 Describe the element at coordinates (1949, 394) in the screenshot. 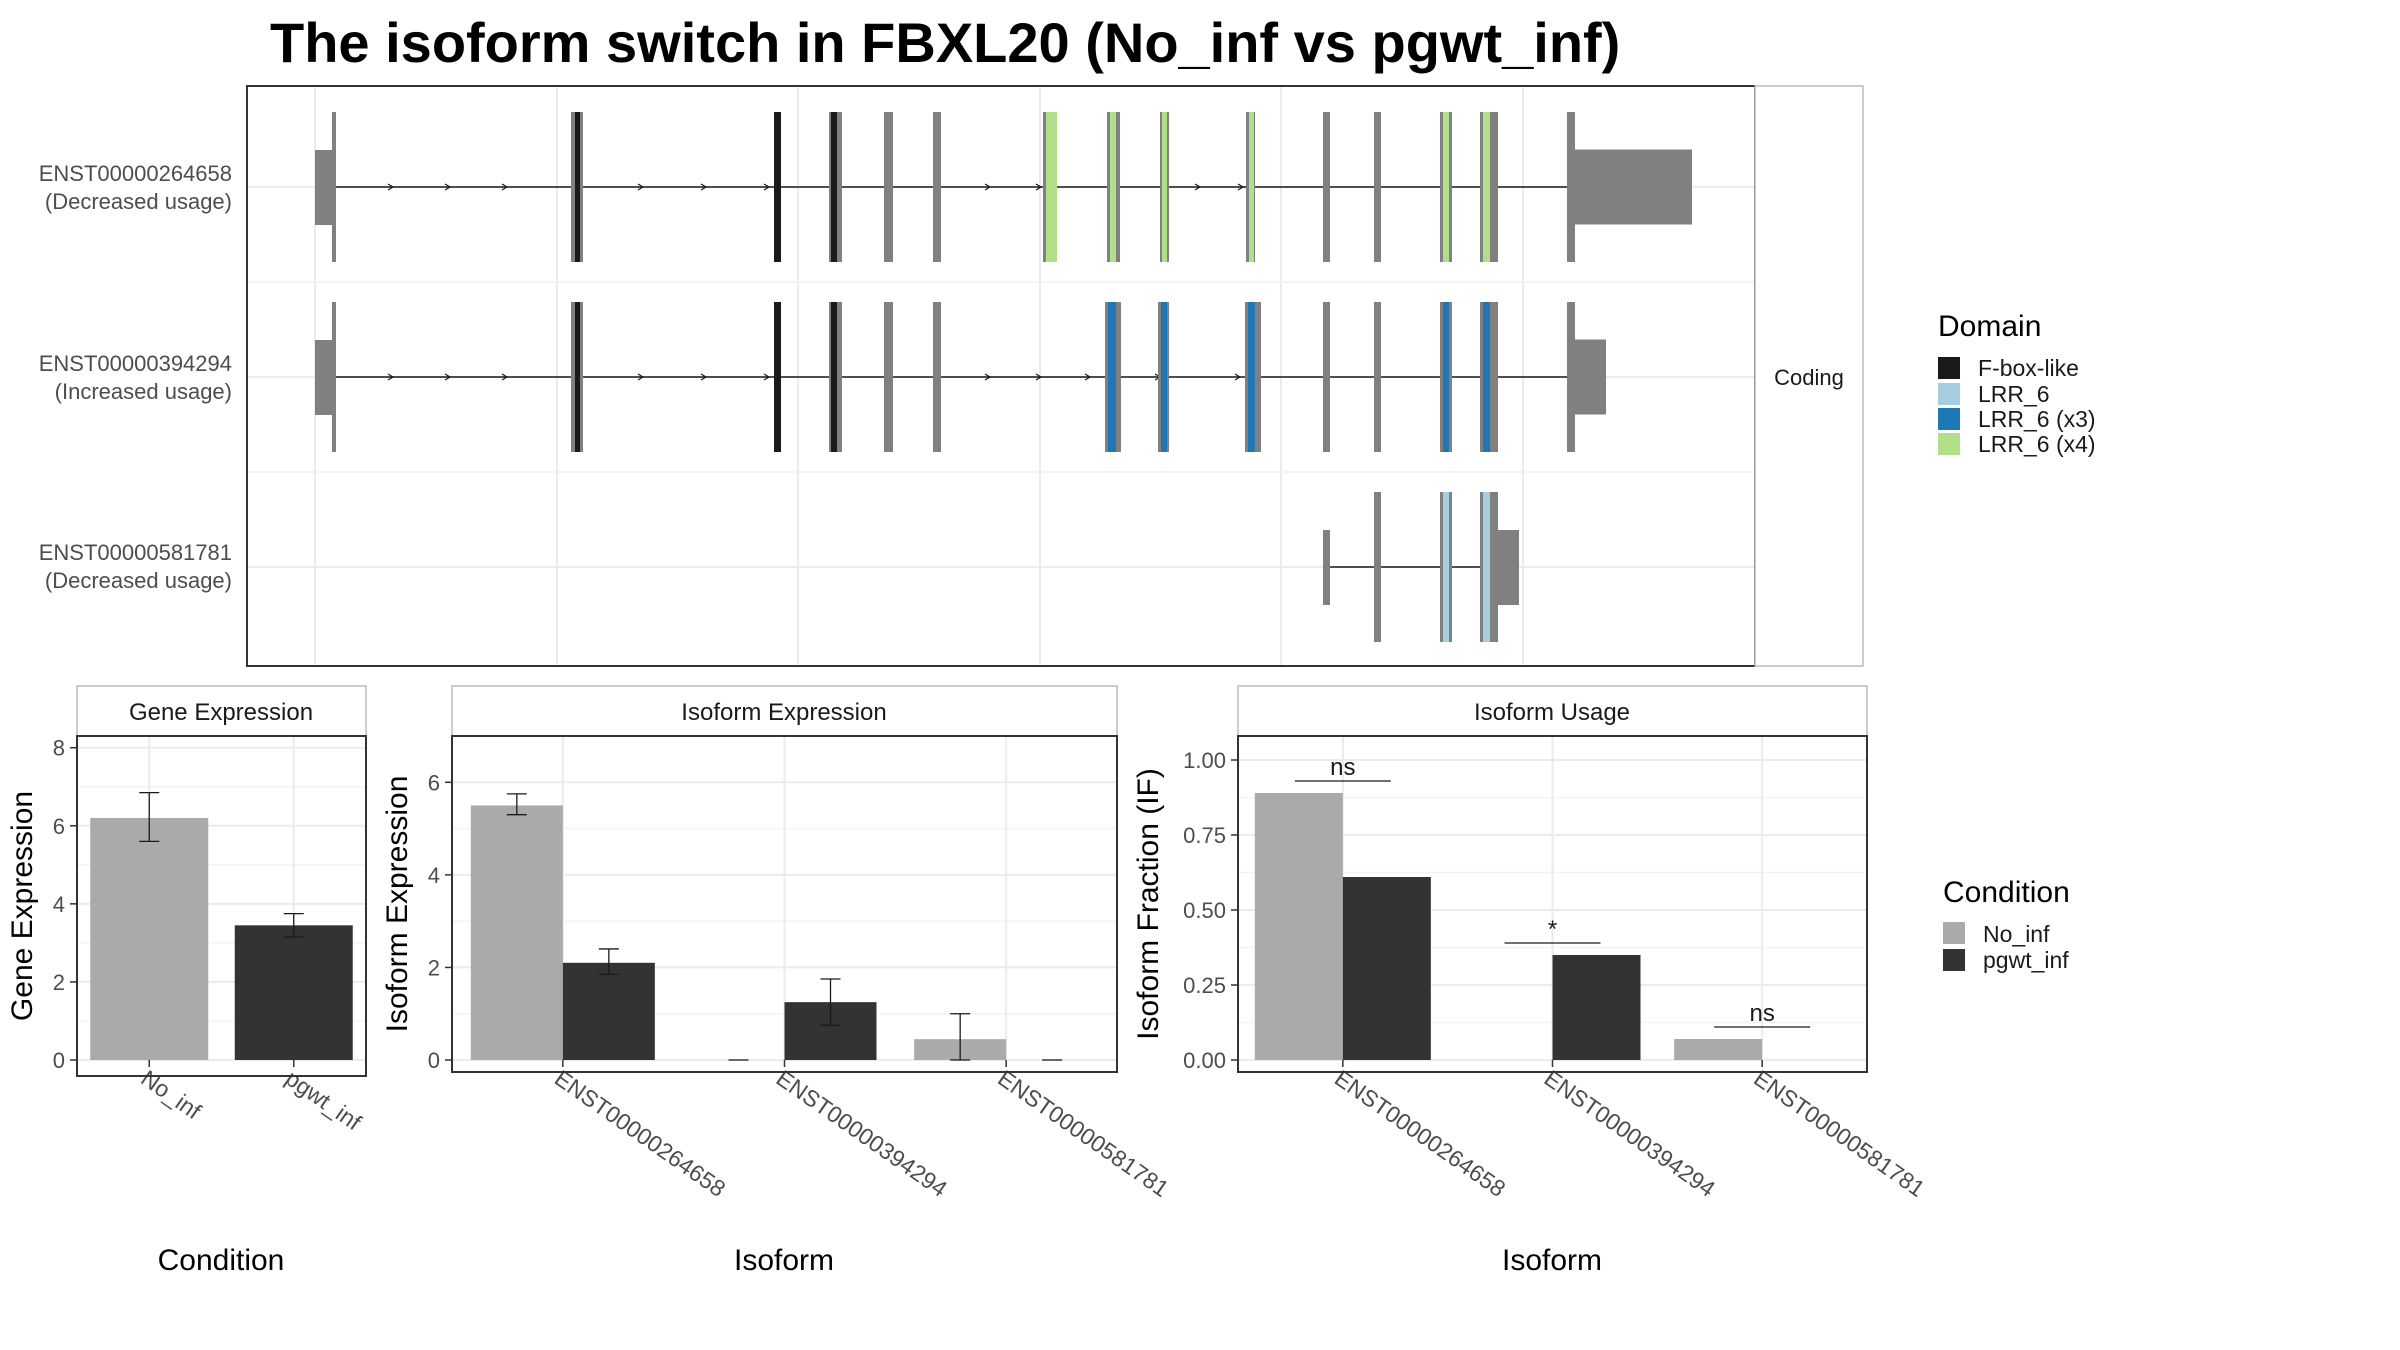

I see `legend-key-lrr6` at that location.